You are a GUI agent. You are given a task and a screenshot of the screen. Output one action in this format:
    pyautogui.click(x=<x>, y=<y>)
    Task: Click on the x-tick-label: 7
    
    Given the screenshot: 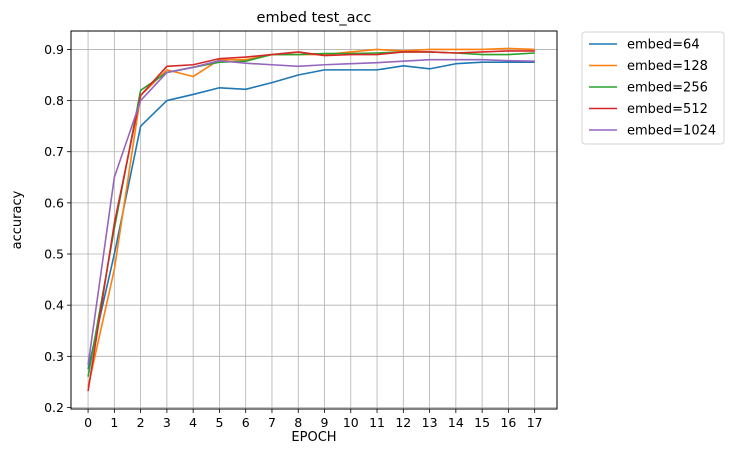 What is the action you would take?
    pyautogui.click(x=272, y=422)
    